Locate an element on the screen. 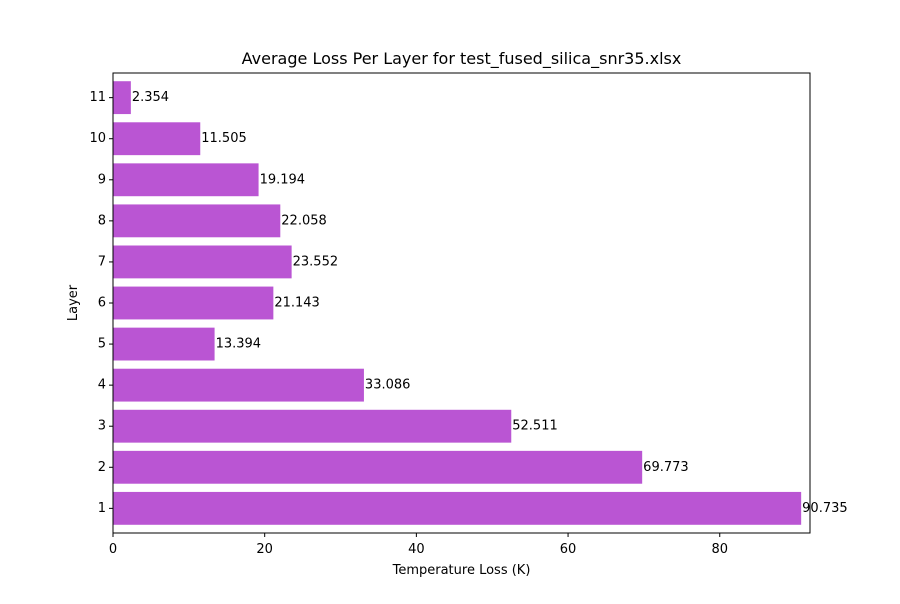 This screenshot has width=900, height=604. data-label-layer-1: 90.735 is located at coordinates (825, 508).